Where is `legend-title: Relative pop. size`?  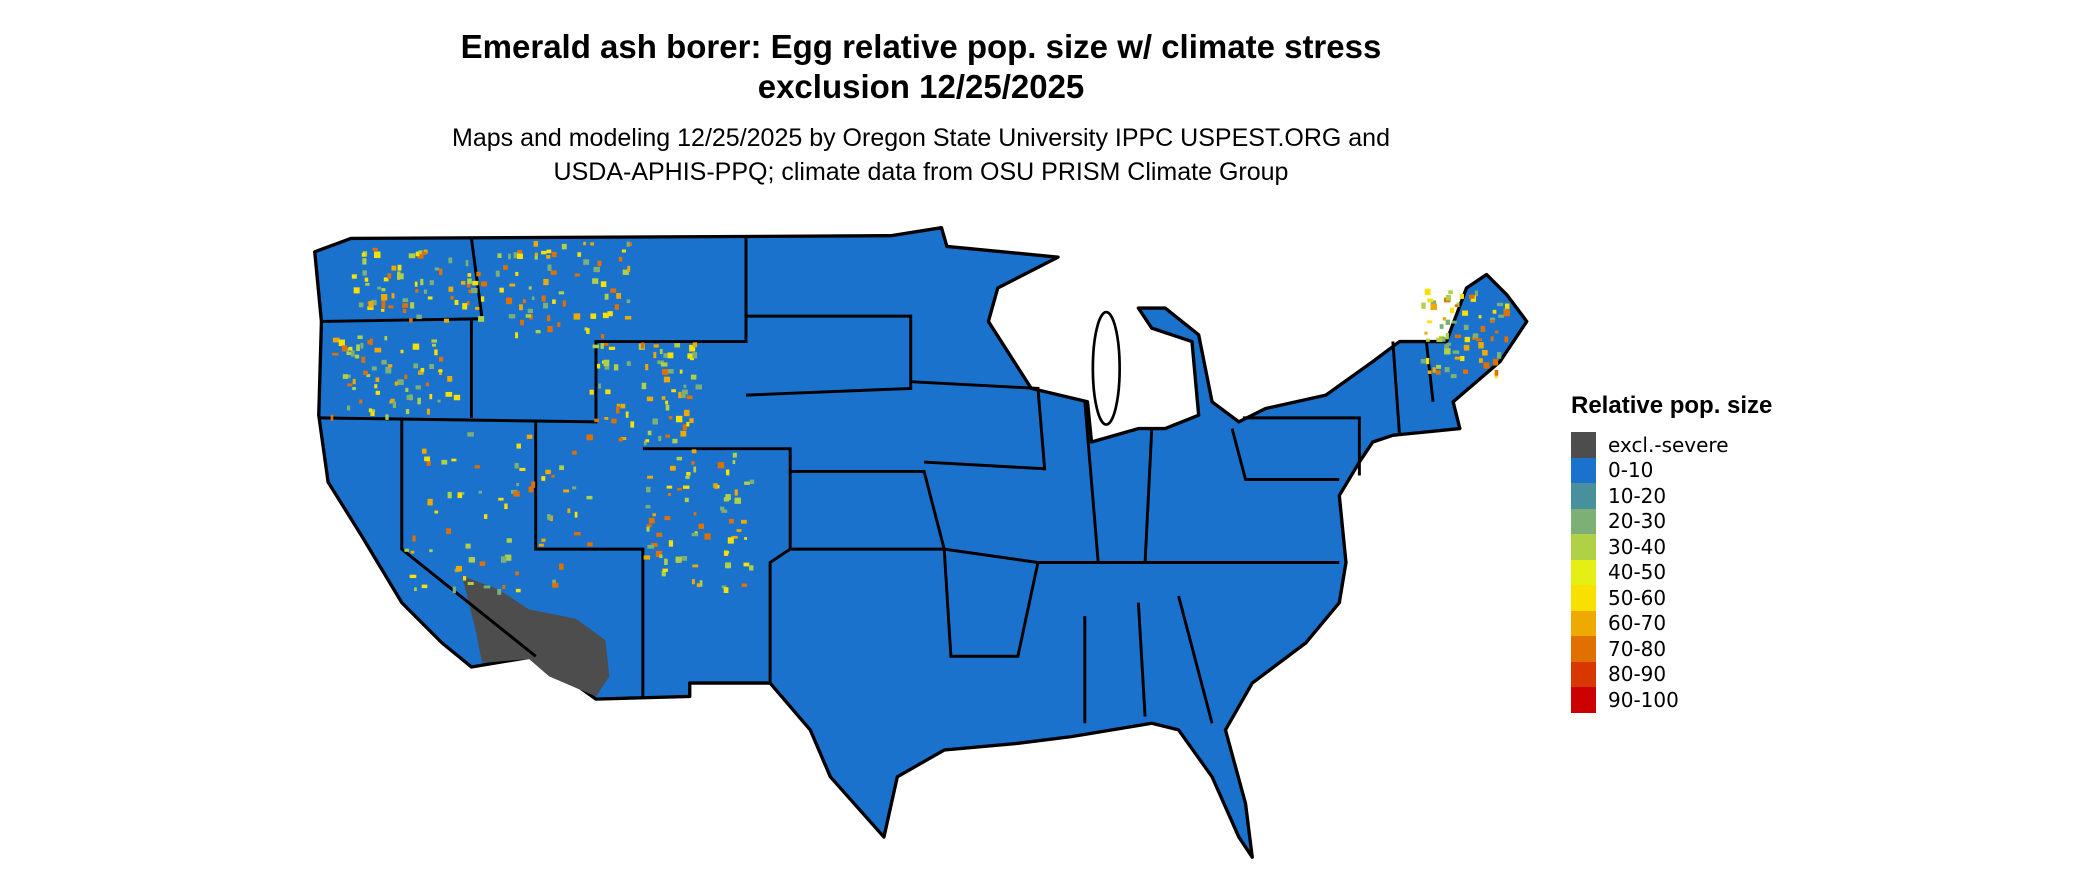 legend-title: Relative pop. size is located at coordinates (1672, 405).